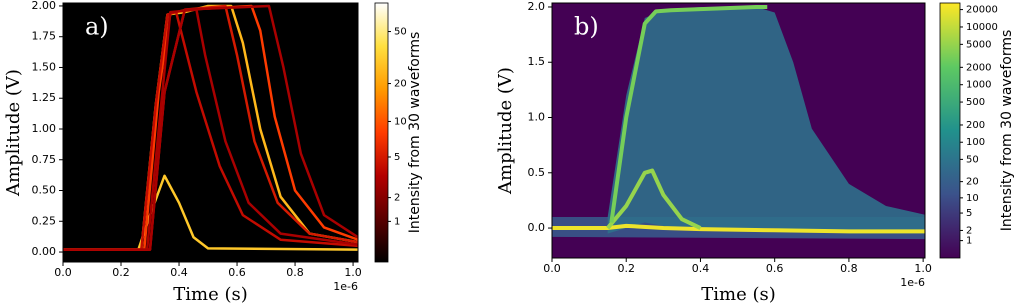 This screenshot has width=1016, height=307. Describe the element at coordinates (44, 36) in the screenshot. I see `y-tick-label: 1.75` at that location.